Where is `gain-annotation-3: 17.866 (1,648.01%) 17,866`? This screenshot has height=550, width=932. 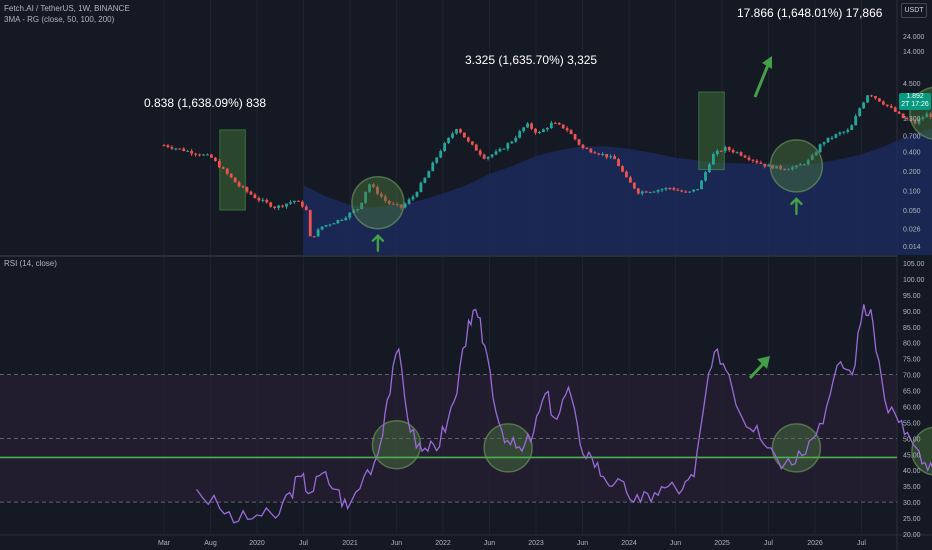 gain-annotation-3: 17.866 (1,648.01%) 17,866 is located at coordinates (810, 13).